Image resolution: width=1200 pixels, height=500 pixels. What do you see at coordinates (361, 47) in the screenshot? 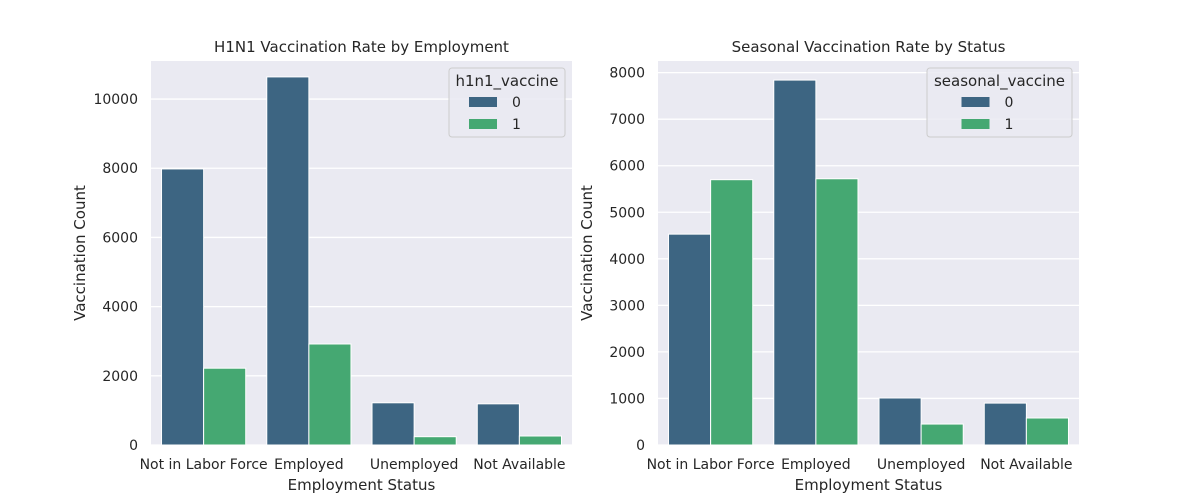
I see `chart-title: H1N1 Vaccination Rate by Employment` at bounding box center [361, 47].